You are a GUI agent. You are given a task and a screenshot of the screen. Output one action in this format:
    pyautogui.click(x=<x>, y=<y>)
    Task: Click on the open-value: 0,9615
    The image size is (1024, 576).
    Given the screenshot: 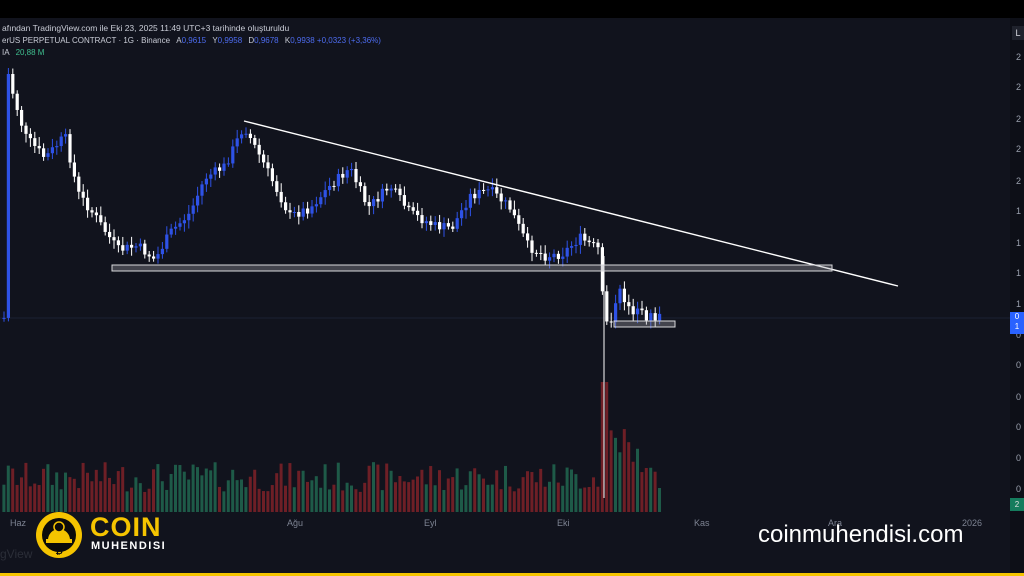 What is the action you would take?
    pyautogui.click(x=194, y=40)
    